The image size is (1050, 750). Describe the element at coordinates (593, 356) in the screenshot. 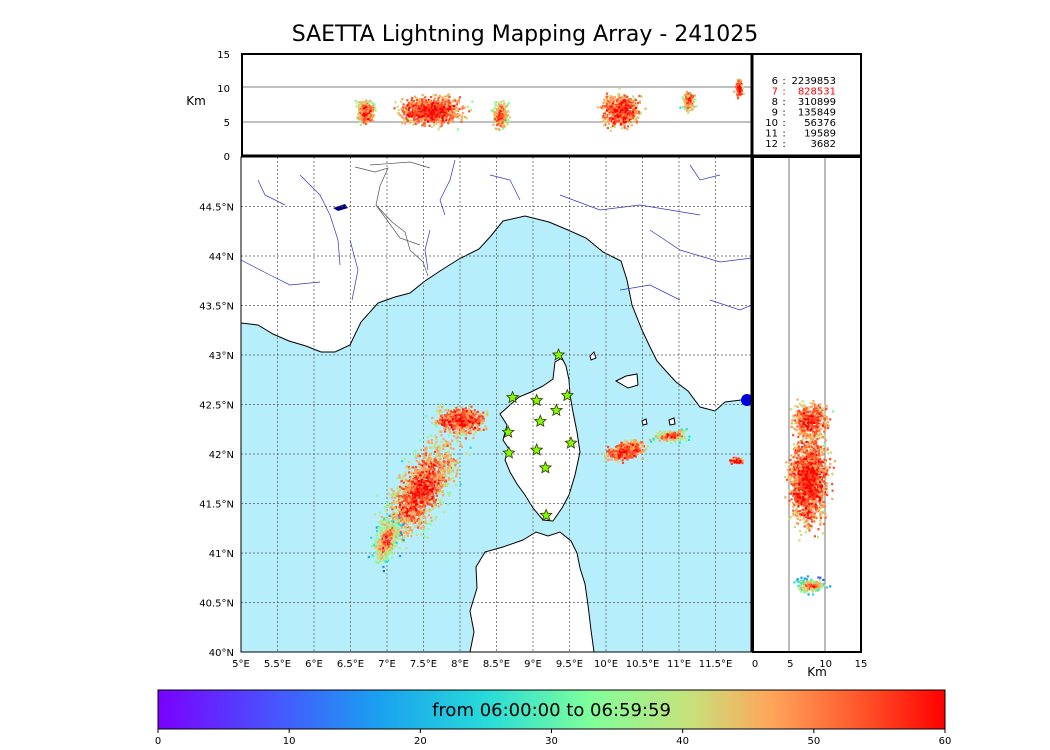

I see `capraia-island` at that location.